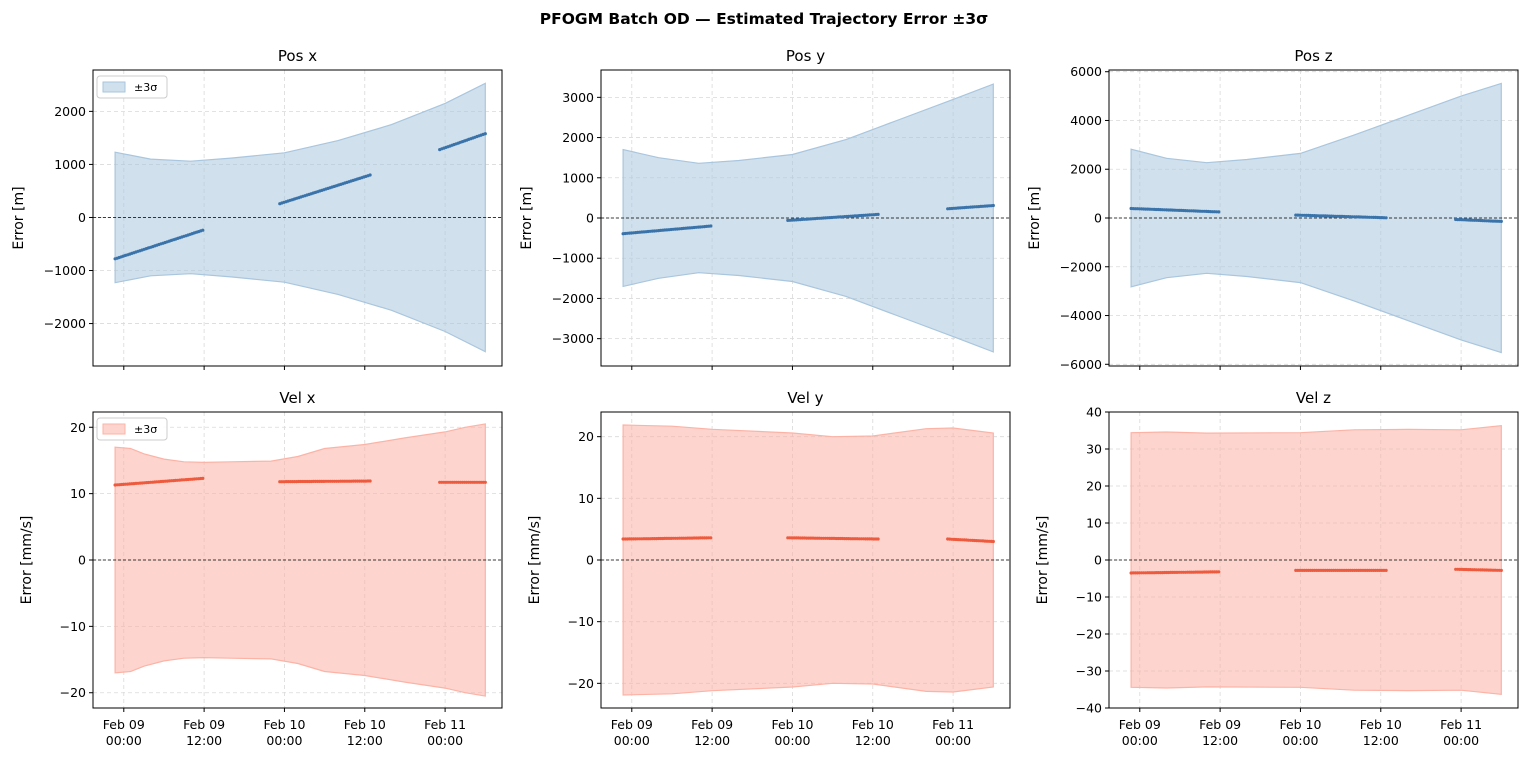 Image resolution: width=1528 pixels, height=760 pixels. Describe the element at coordinates (1081, 315) in the screenshot. I see `y-tick-label: −4000` at that location.